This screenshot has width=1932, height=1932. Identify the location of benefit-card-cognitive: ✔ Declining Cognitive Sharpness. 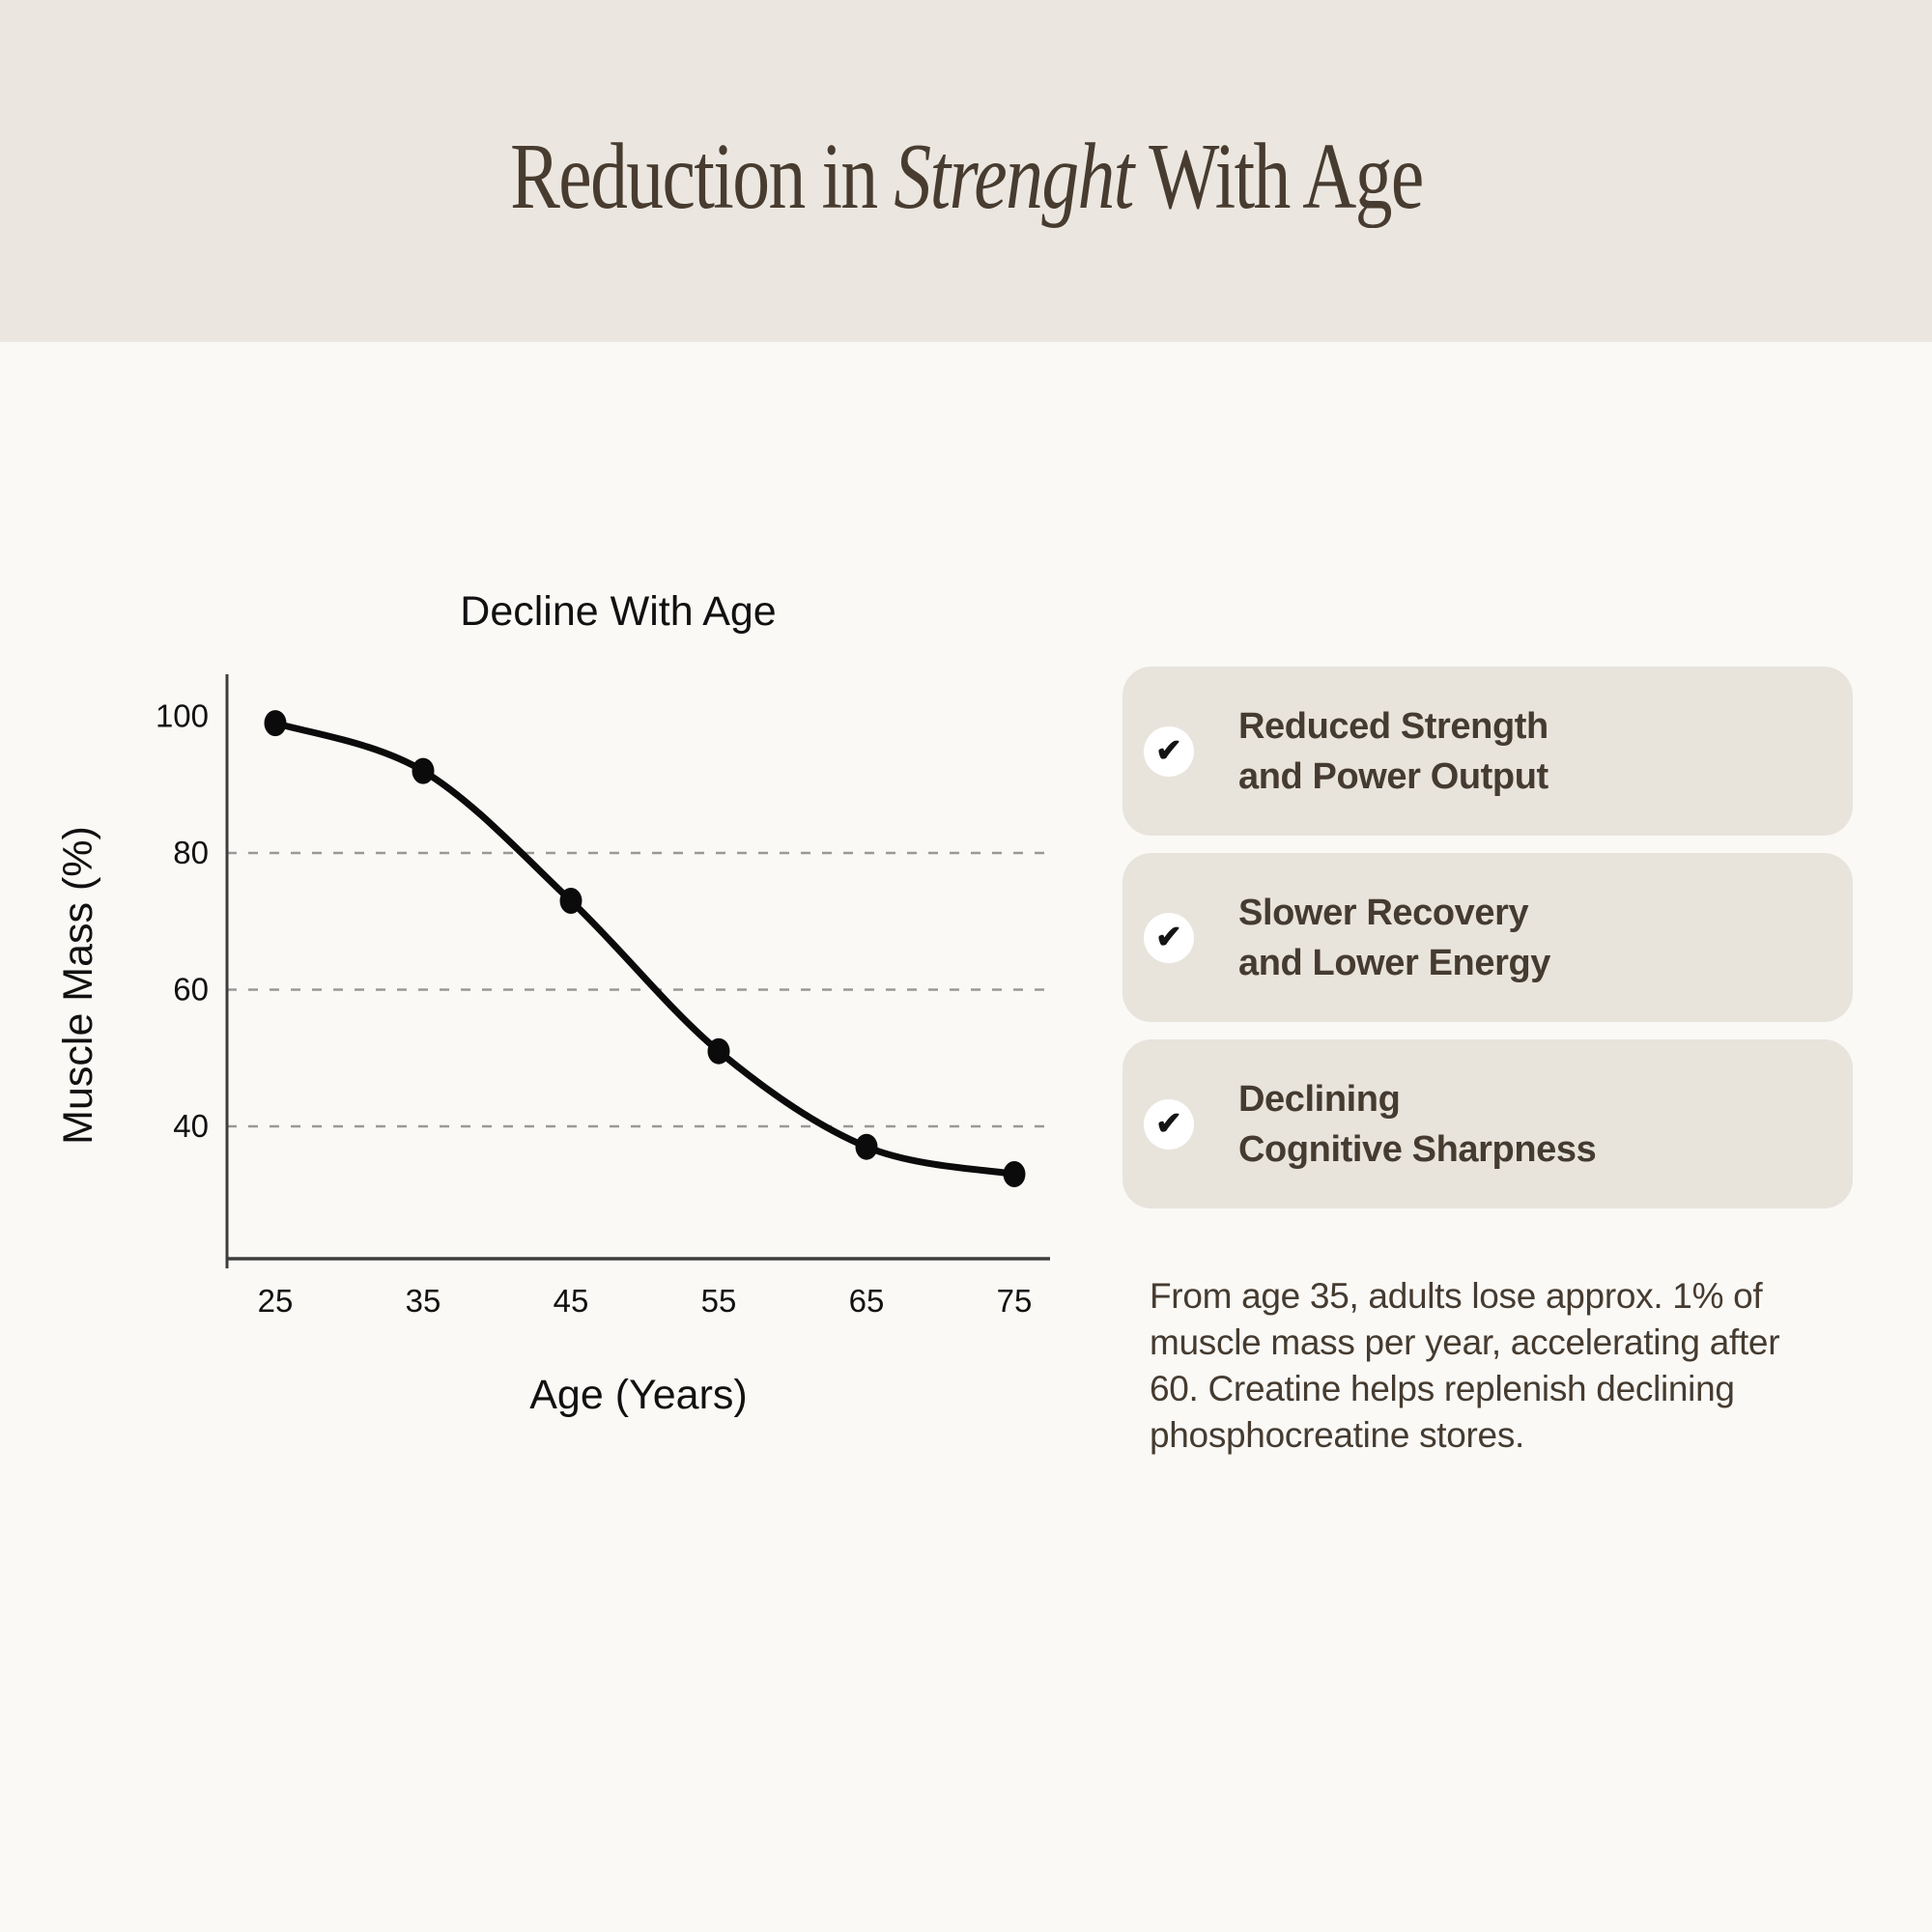
(1487, 1123).